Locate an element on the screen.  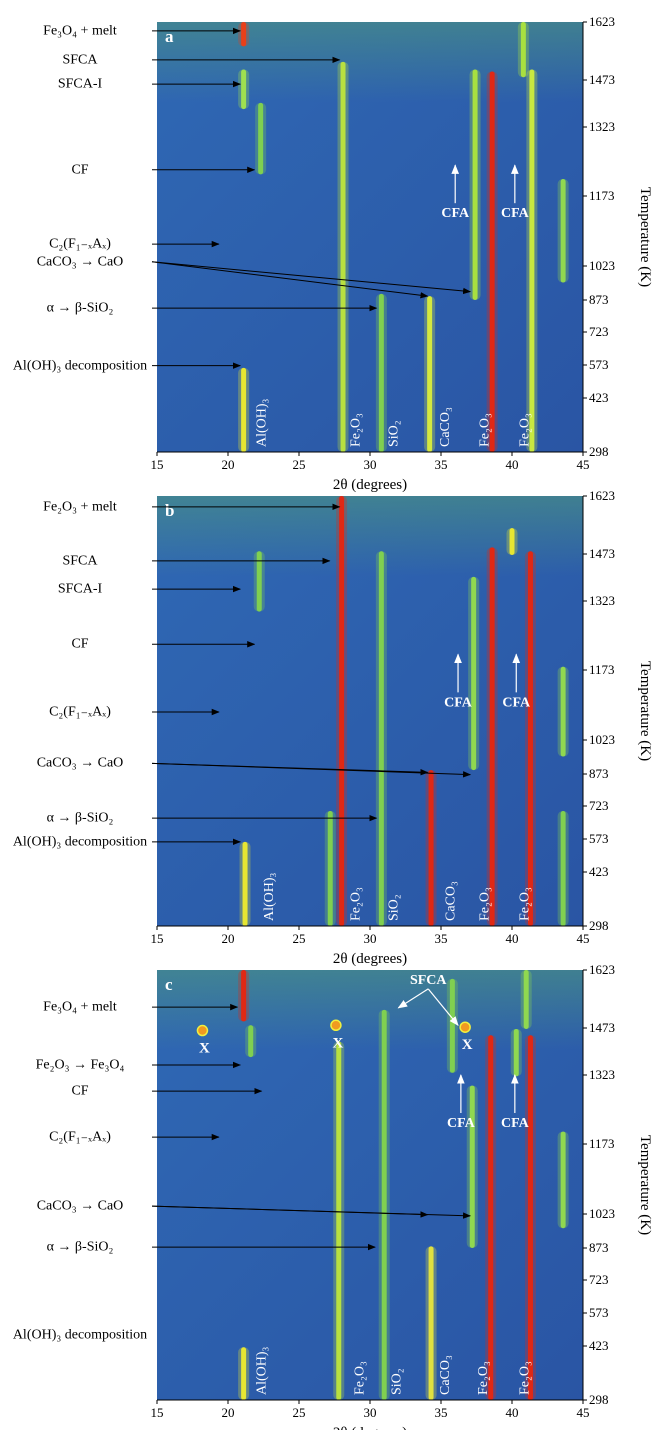
phase-label: SFCA-I is located at coordinates (80, 84).